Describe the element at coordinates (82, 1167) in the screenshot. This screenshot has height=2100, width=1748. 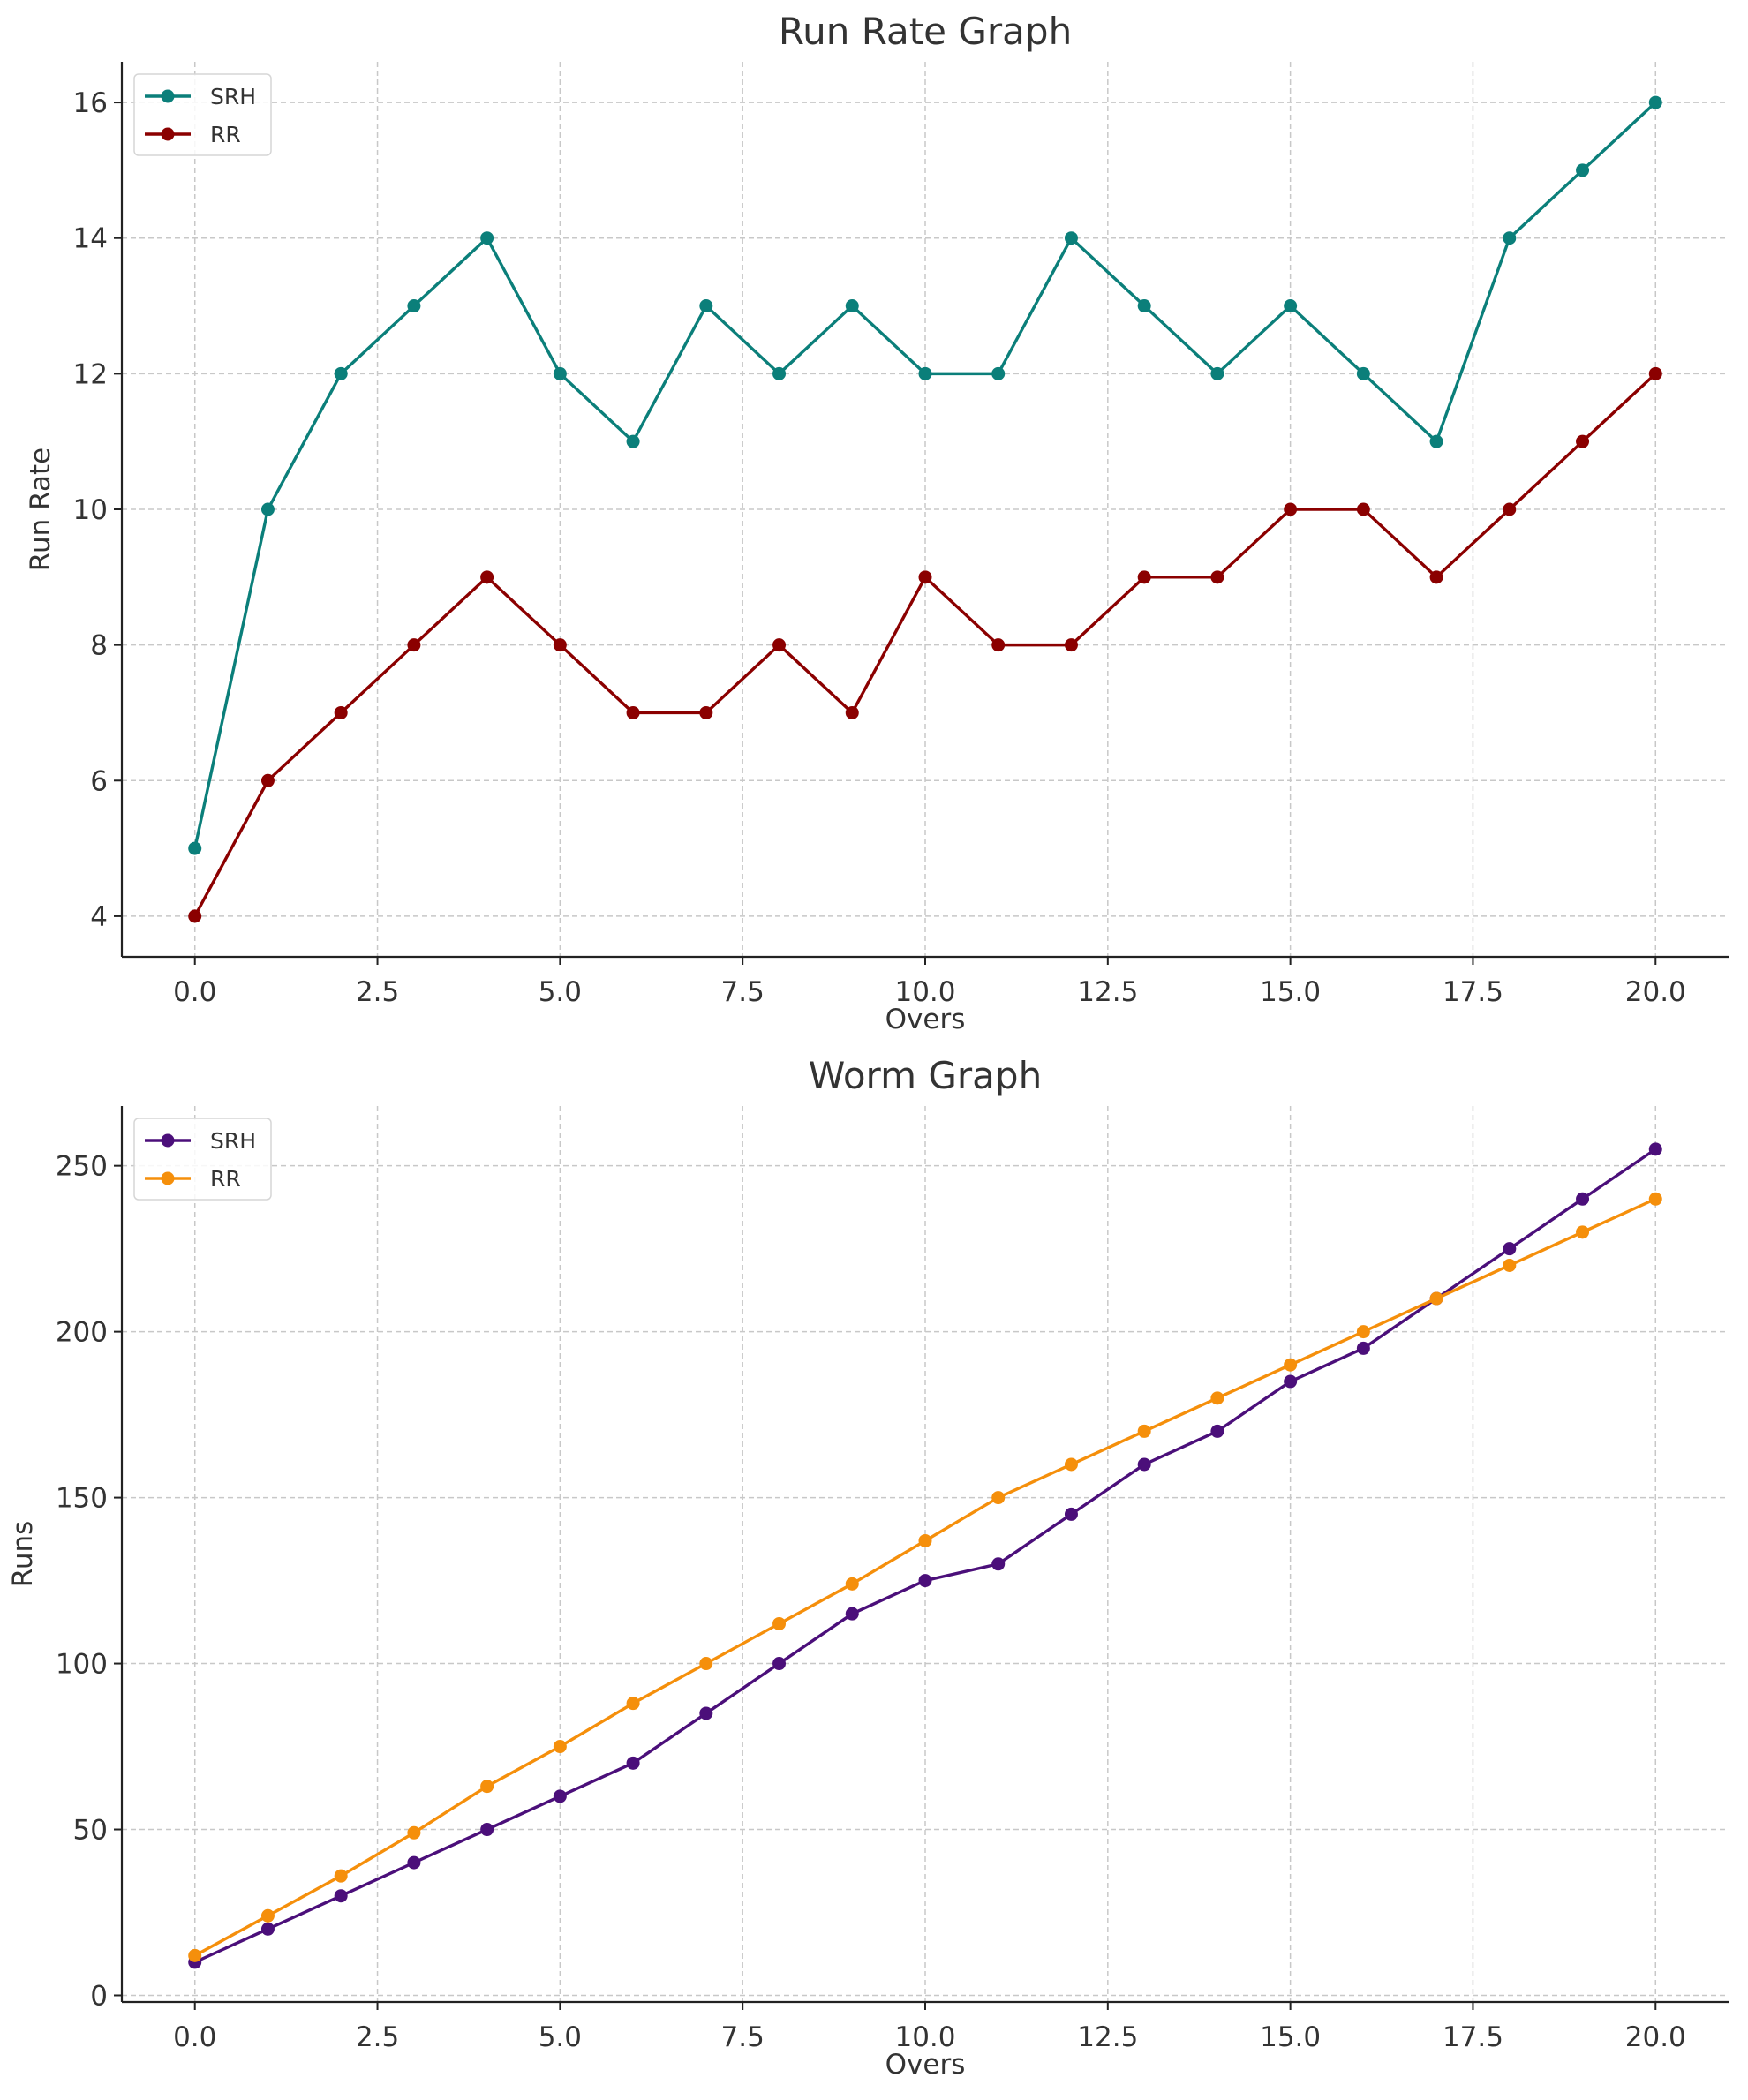
I see `y-tick-label: 250` at that location.